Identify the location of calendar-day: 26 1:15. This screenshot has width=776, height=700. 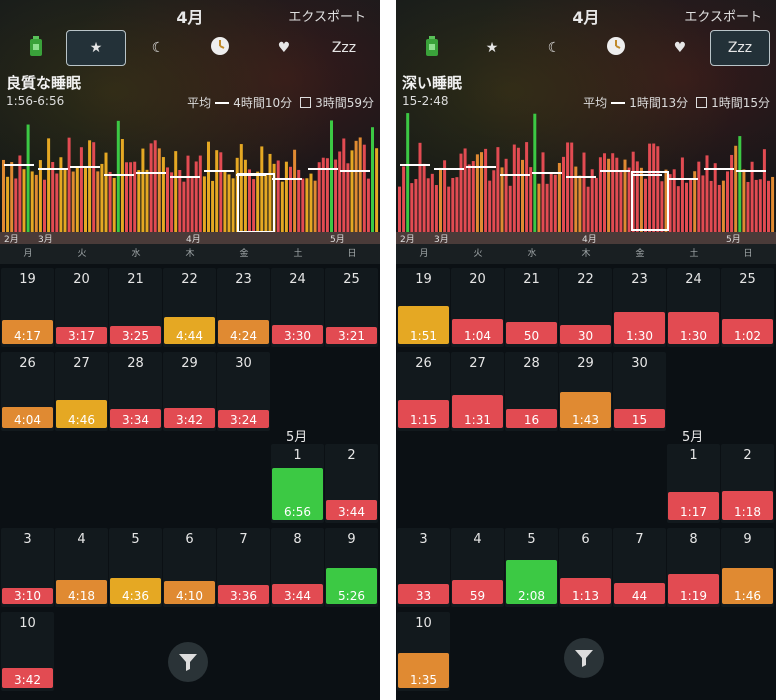
(423, 391).